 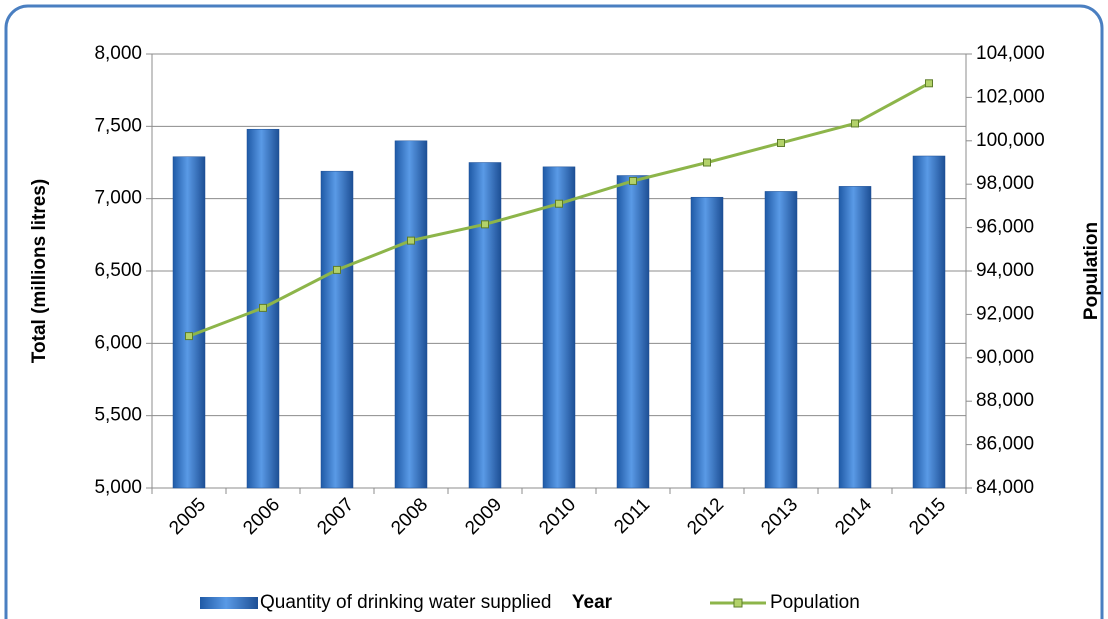 I want to click on y2-tick-label: 102,000, so click(x=1010, y=96).